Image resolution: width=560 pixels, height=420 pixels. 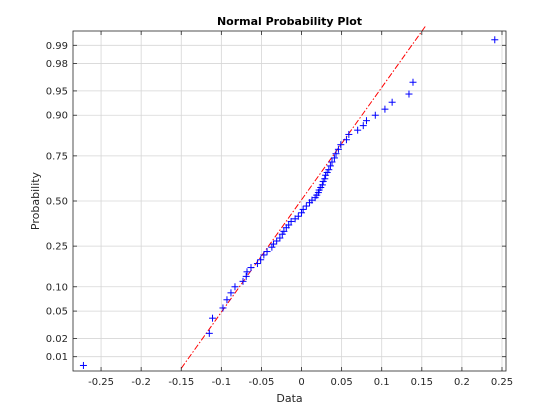 What do you see at coordinates (101, 382) in the screenshot?
I see `x-tick-label: -0.25` at bounding box center [101, 382].